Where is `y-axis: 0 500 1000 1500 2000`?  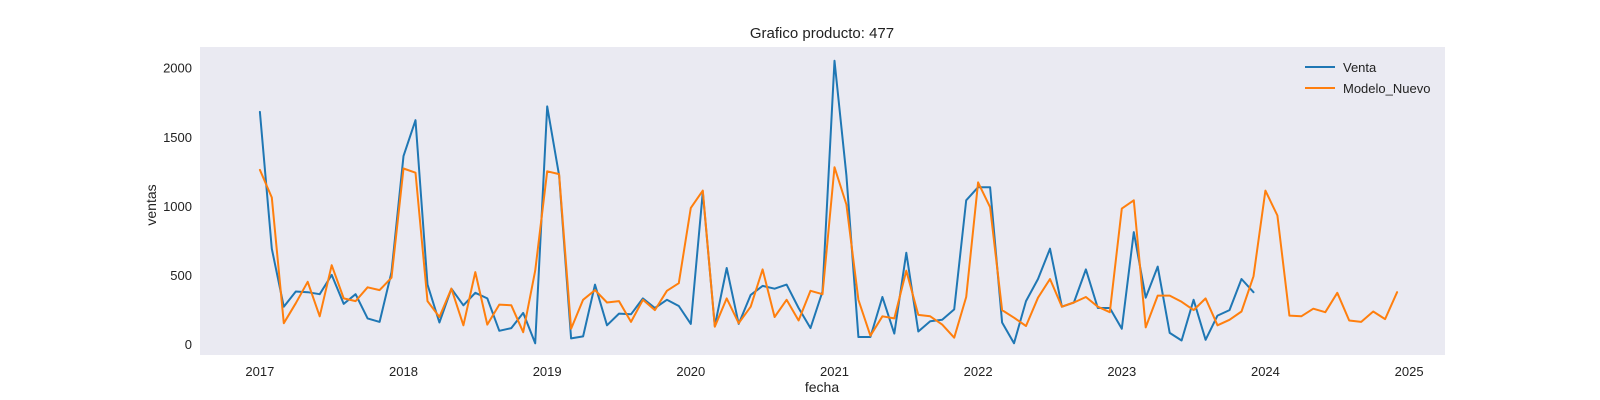
y-axis: 0 500 1000 1500 2000 is located at coordinates (177, 206).